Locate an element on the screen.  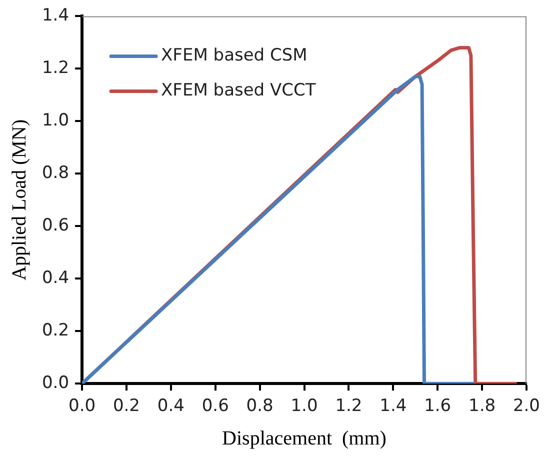
y-tick-label: 0.2 is located at coordinates (56, 330).